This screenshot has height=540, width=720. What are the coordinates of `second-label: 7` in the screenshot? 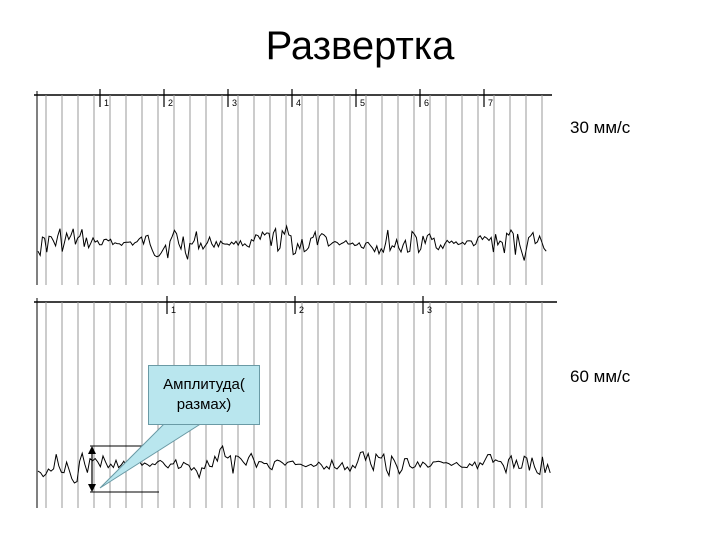 It's located at (490, 103).